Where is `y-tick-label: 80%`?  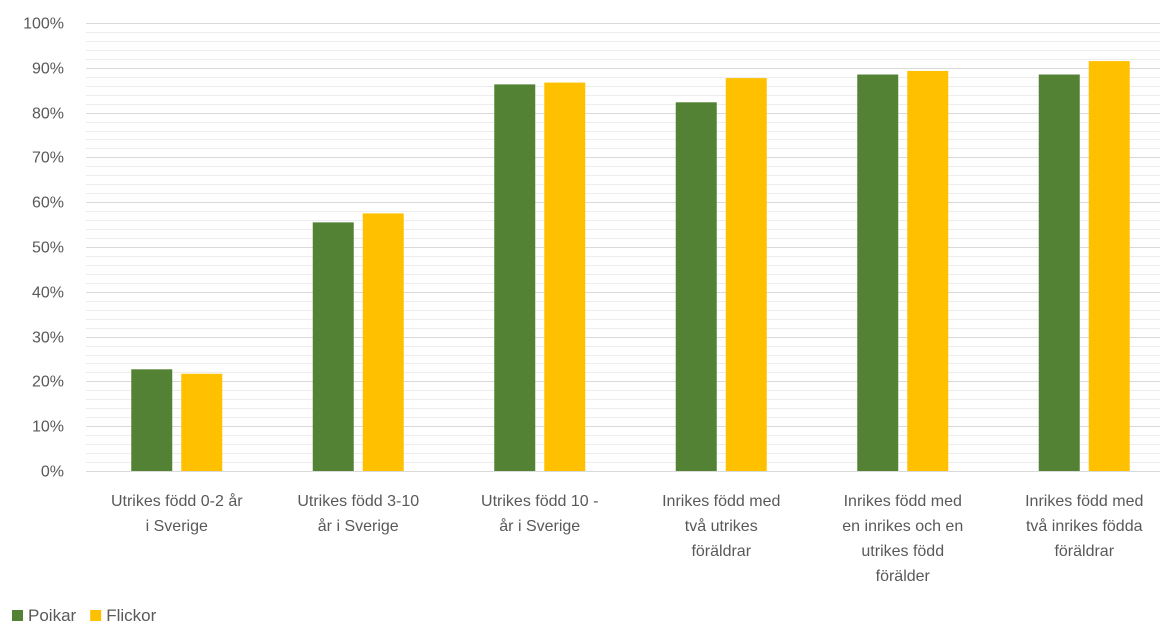 y-tick-label: 80% is located at coordinates (48, 114).